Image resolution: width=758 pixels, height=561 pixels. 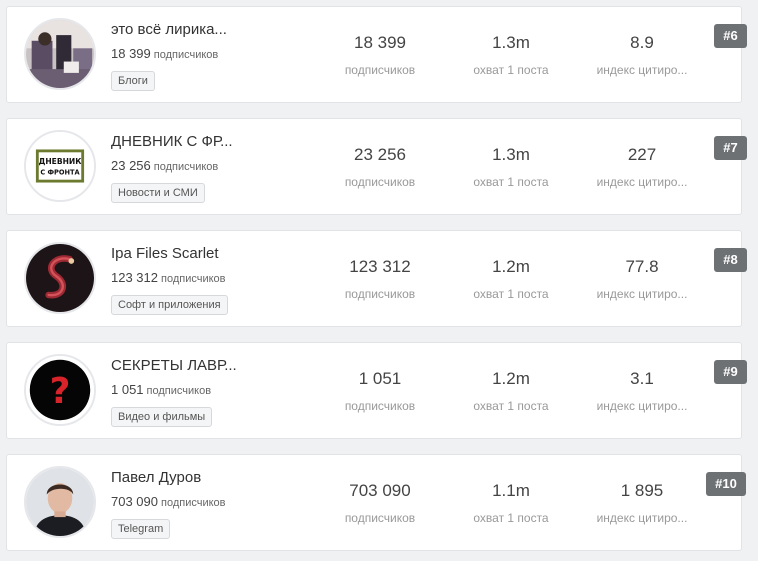 What do you see at coordinates (380, 266) in the screenshot?
I see `stat-value: 123 312` at bounding box center [380, 266].